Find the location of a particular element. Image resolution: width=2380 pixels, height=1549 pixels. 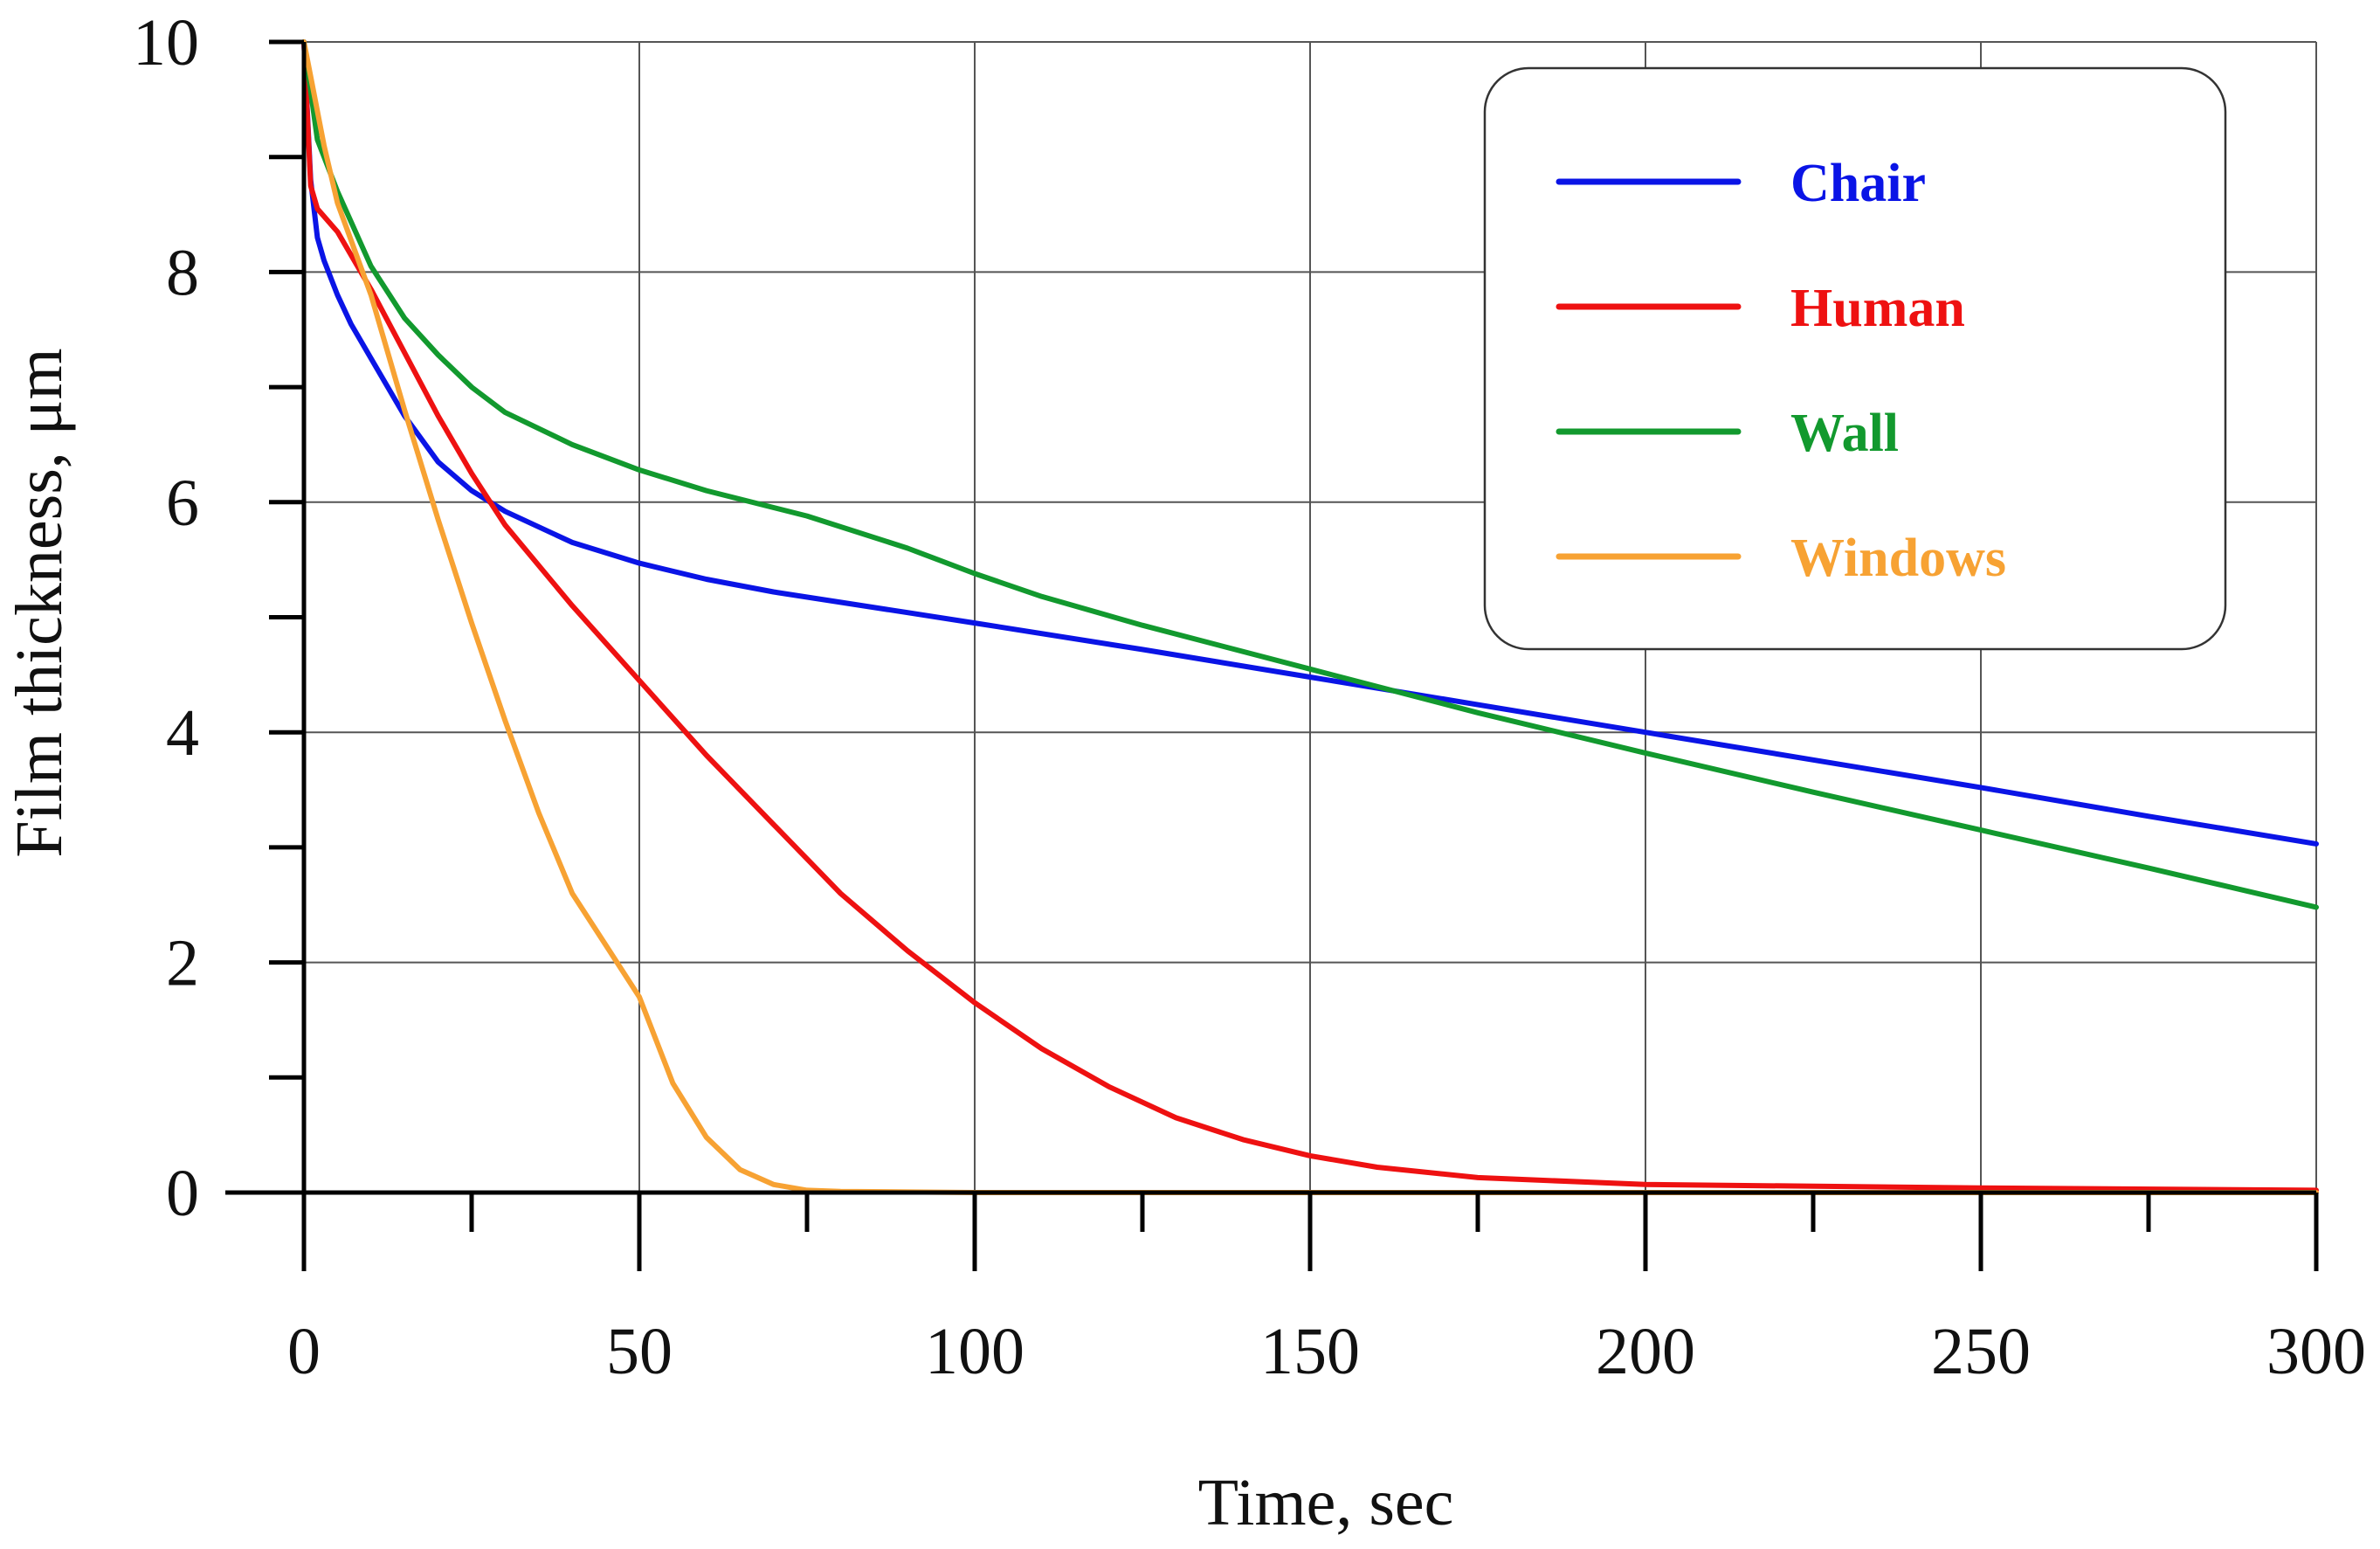

y-tick-label: 10 is located at coordinates (166, 43).